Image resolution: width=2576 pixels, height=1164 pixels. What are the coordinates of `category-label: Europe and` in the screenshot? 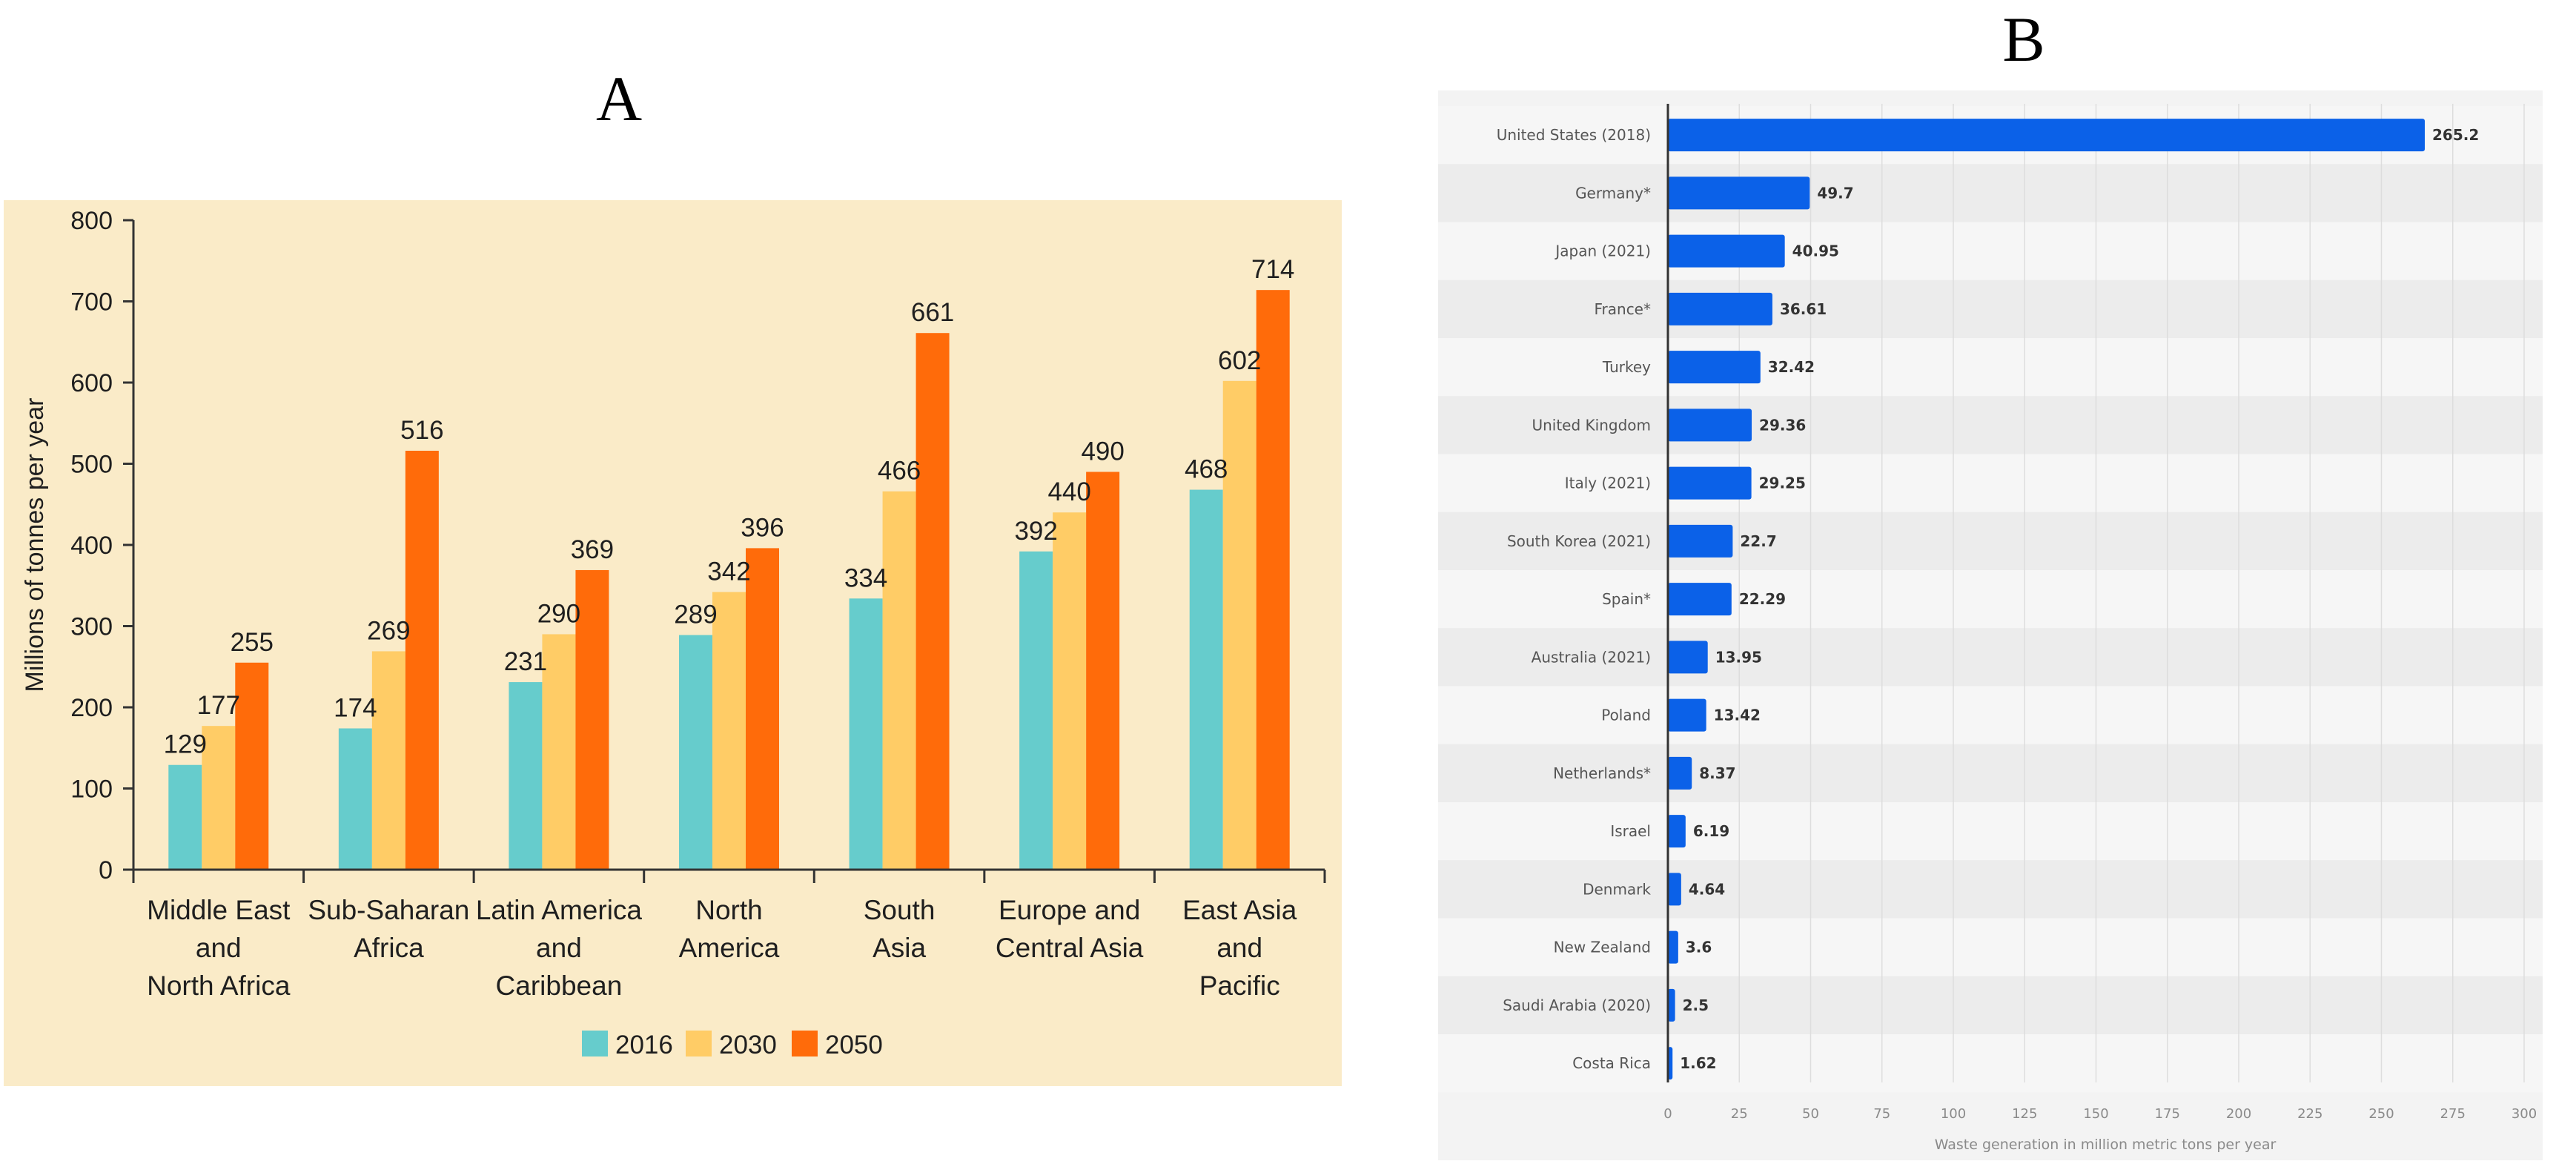 It's located at (1069, 910).